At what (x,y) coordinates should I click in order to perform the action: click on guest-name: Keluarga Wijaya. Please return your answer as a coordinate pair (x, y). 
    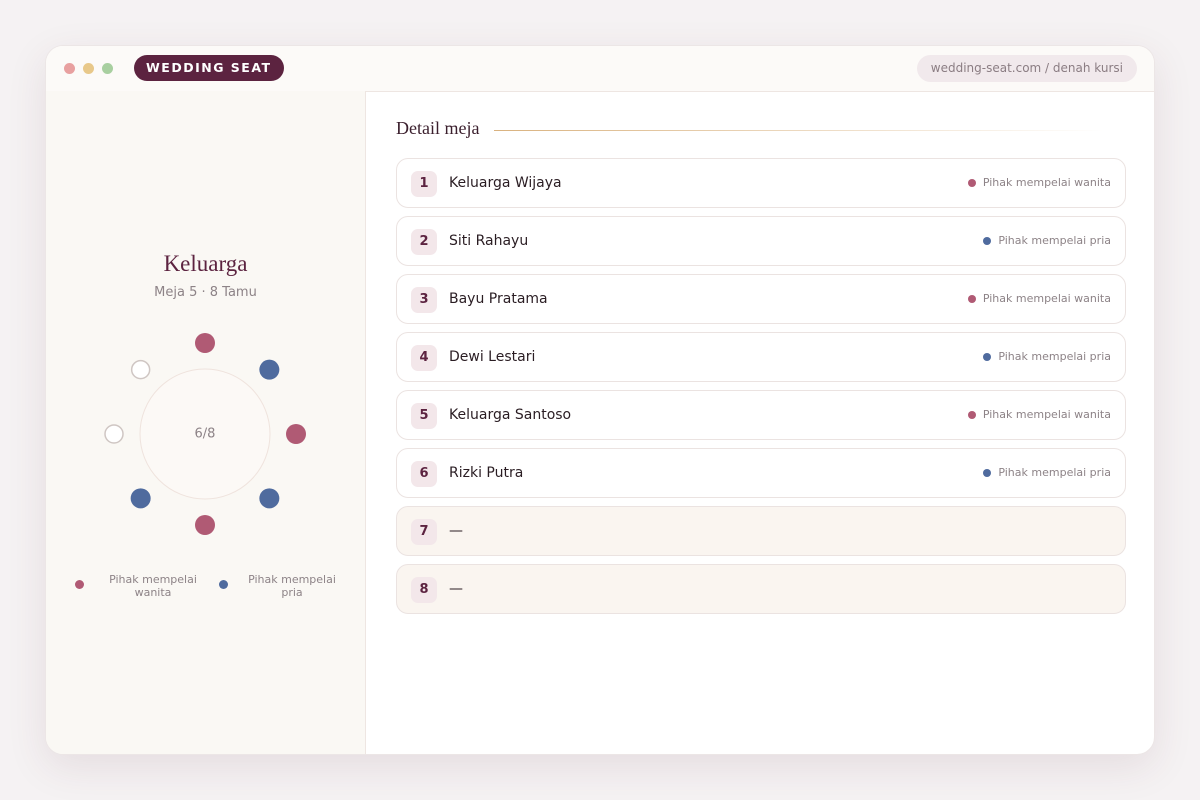
    Looking at the image, I should click on (505, 183).